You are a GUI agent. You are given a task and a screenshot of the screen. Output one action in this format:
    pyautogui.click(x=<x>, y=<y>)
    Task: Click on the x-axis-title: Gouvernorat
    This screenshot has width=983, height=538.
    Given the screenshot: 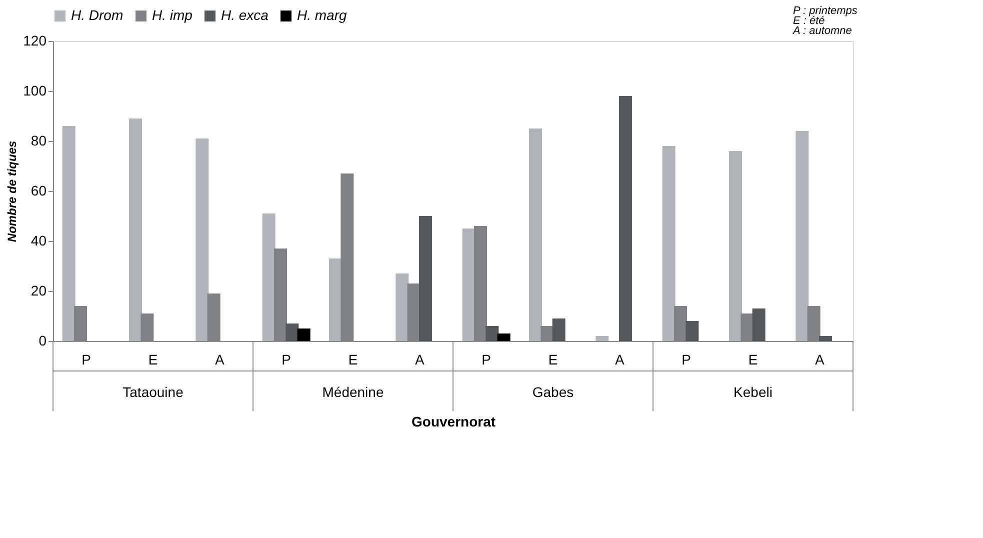 What is the action you would take?
    pyautogui.click(x=453, y=422)
    